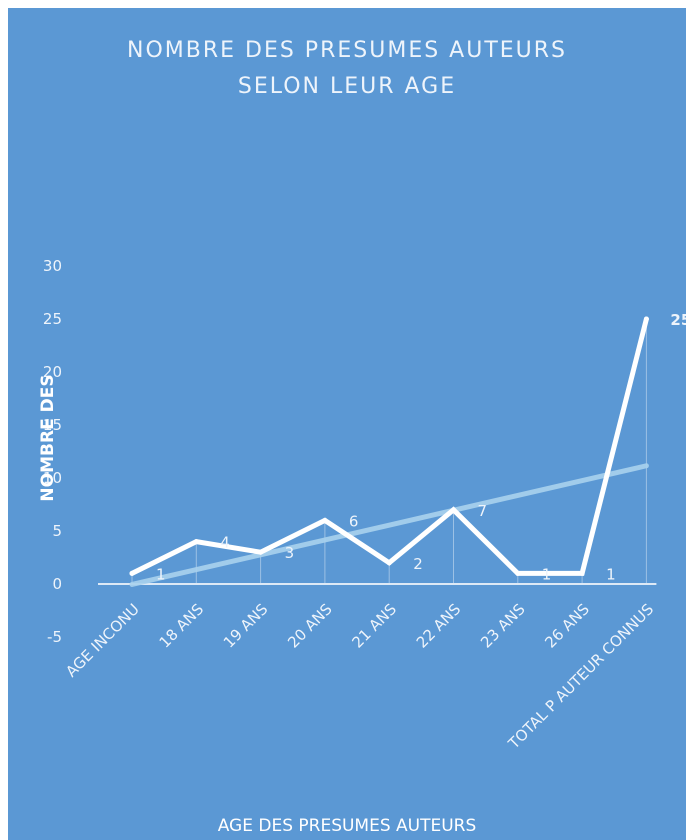  I want to click on x-tick-label: 23 ANS, so click(503, 626).